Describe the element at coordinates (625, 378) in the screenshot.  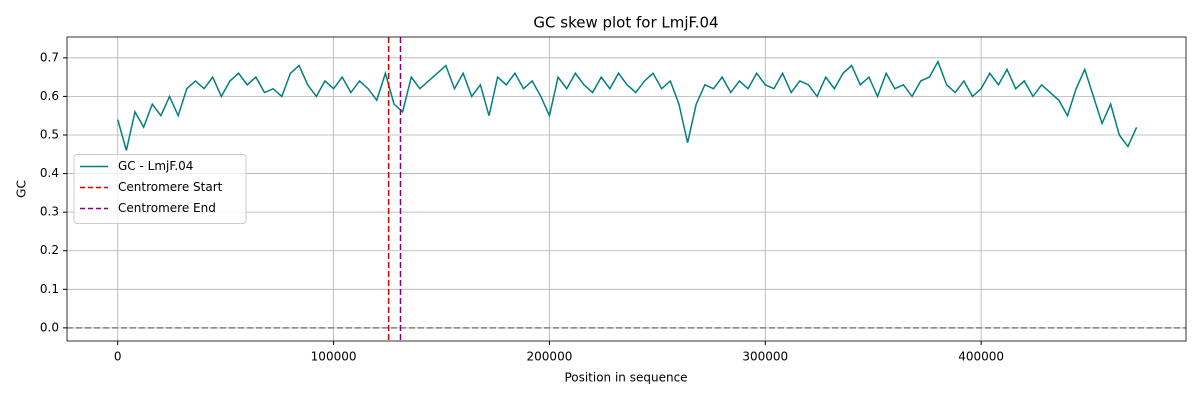
I see `x-axis-label: Position in sequence` at that location.